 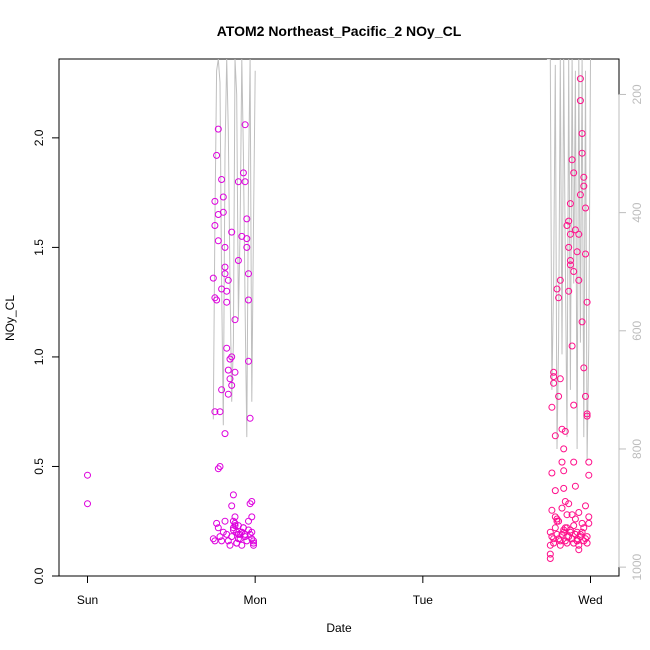 What do you see at coordinates (39, 466) in the screenshot?
I see `y-tick-label-1: 0.5` at bounding box center [39, 466].